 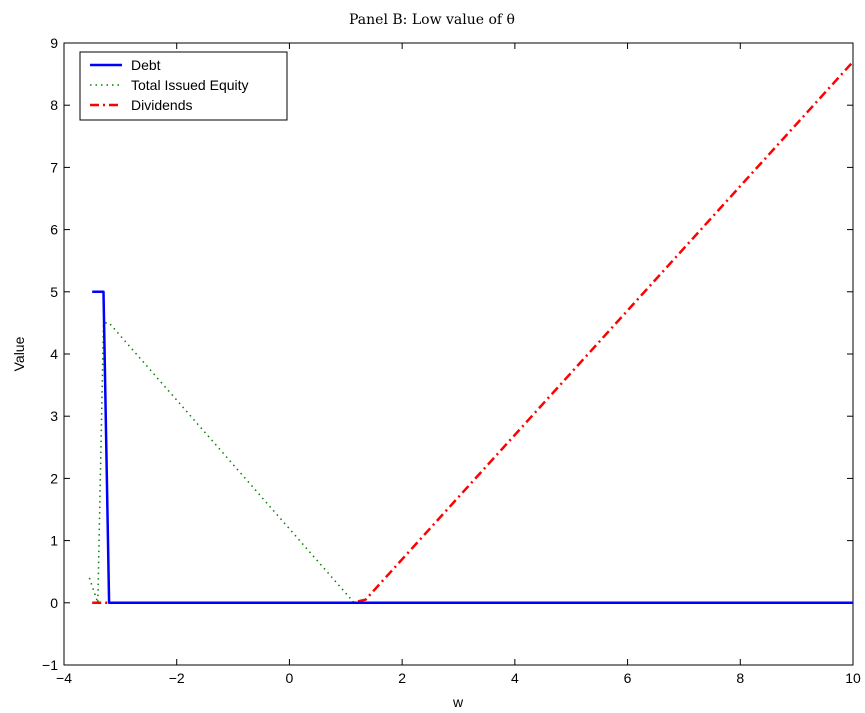 What do you see at coordinates (161, 105) in the screenshot?
I see `legend-label: Dividends` at bounding box center [161, 105].